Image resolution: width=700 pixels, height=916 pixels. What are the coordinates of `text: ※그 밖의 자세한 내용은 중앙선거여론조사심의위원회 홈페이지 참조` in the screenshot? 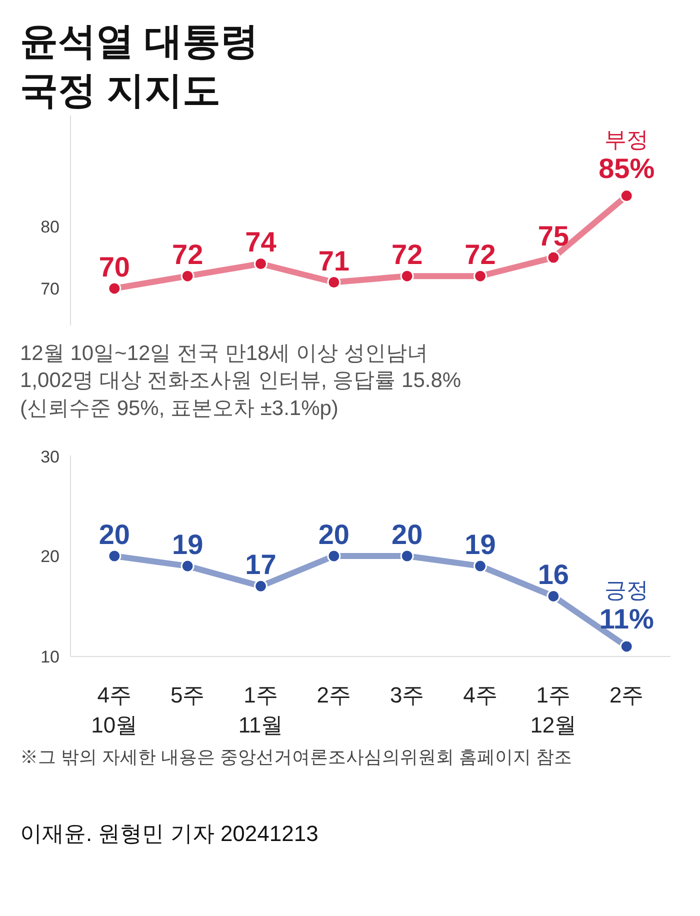 It's located at (296, 757).